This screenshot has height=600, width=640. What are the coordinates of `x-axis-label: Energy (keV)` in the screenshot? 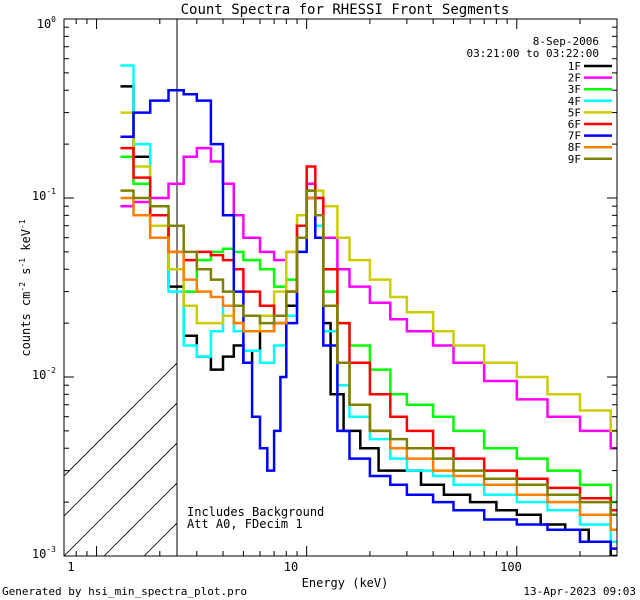 It's located at (345, 583).